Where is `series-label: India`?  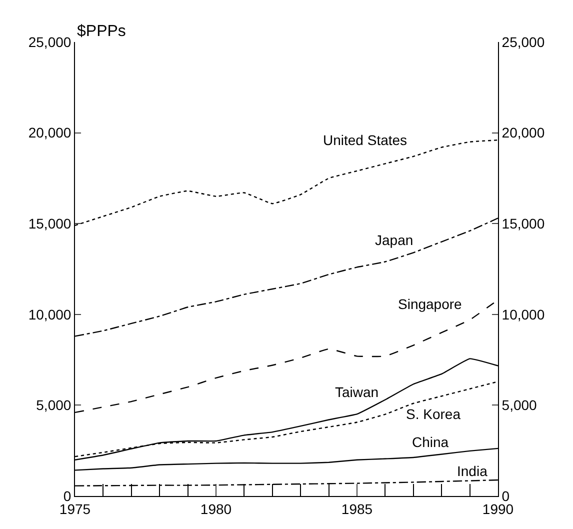
series-label: India is located at coordinates (472, 471).